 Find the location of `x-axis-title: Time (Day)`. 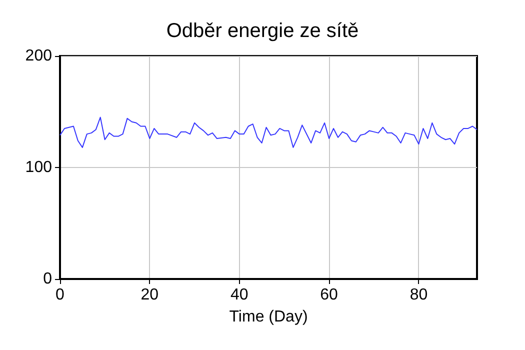

x-axis-title: Time (Day) is located at coordinates (268, 317).